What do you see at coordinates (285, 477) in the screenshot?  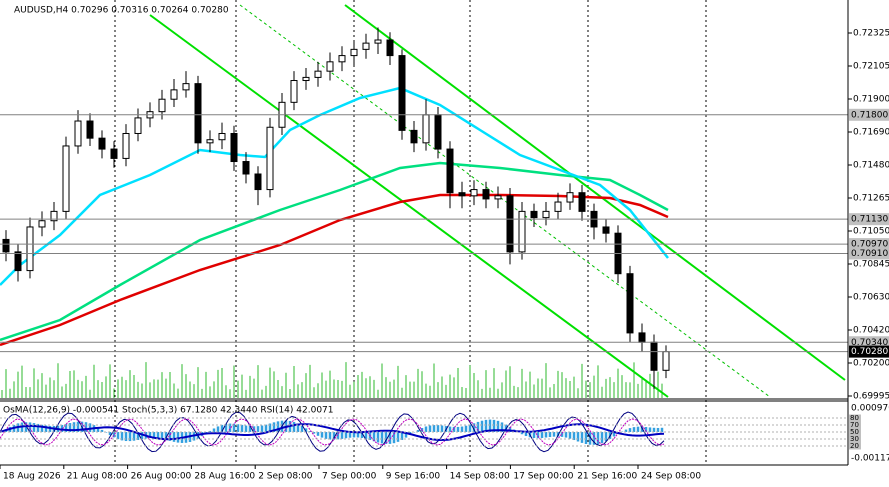 I see `time-label: 2 Sep 08:00` at bounding box center [285, 477].